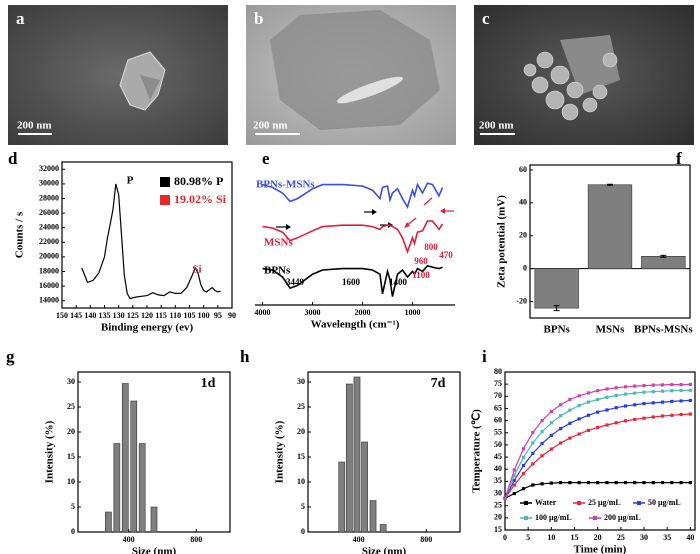 The width and height of the screenshot is (700, 554). Describe the element at coordinates (421, 261) in the screenshot. I see `annotation: 960` at that location.